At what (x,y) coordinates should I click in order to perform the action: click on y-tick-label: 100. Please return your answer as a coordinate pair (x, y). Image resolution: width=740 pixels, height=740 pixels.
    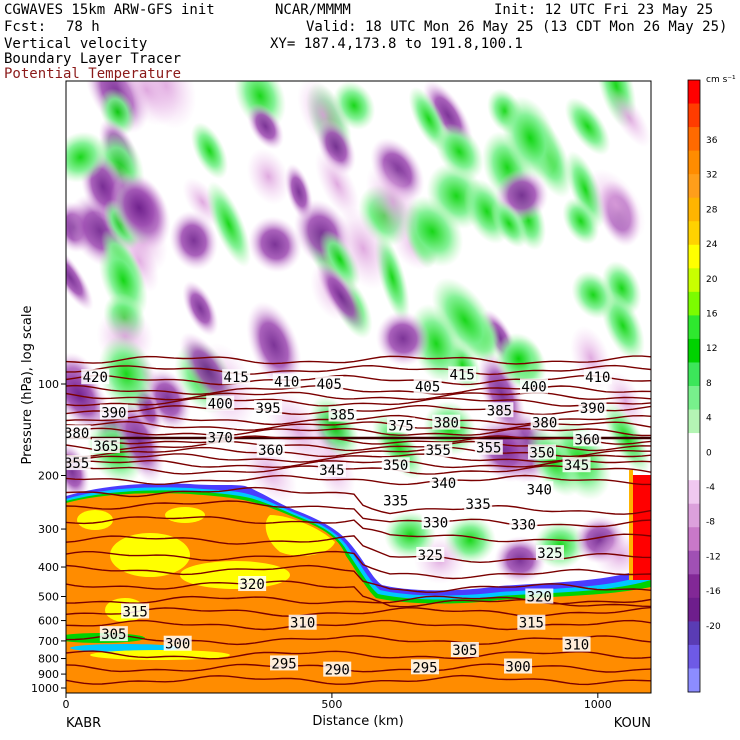
    Looking at the image, I should click on (48, 384).